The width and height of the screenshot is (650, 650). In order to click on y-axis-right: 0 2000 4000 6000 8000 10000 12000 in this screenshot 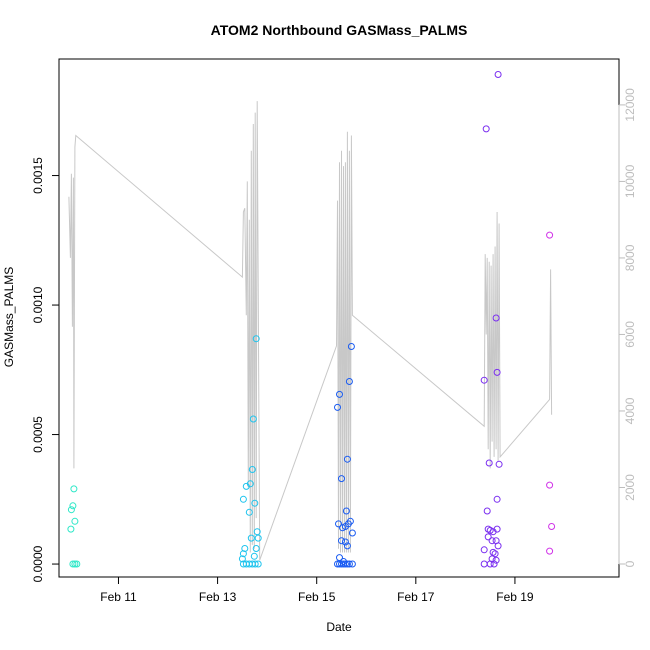, I will do `click(627, 327)`.